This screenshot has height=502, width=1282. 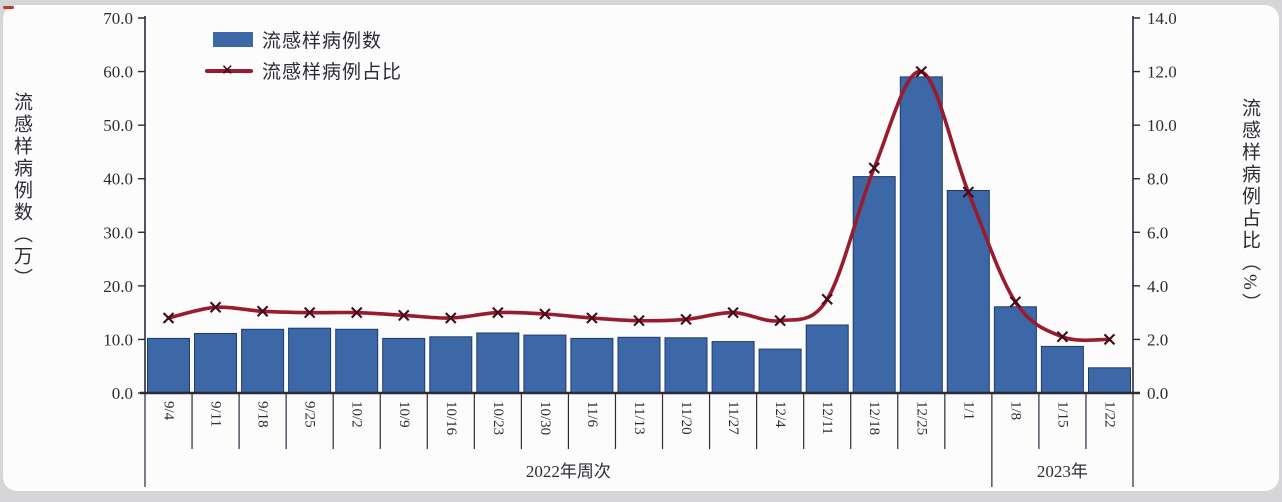 What do you see at coordinates (21, 191) in the screenshot?
I see `left-axis-title: 流感样病例数（万）` at bounding box center [21, 191].